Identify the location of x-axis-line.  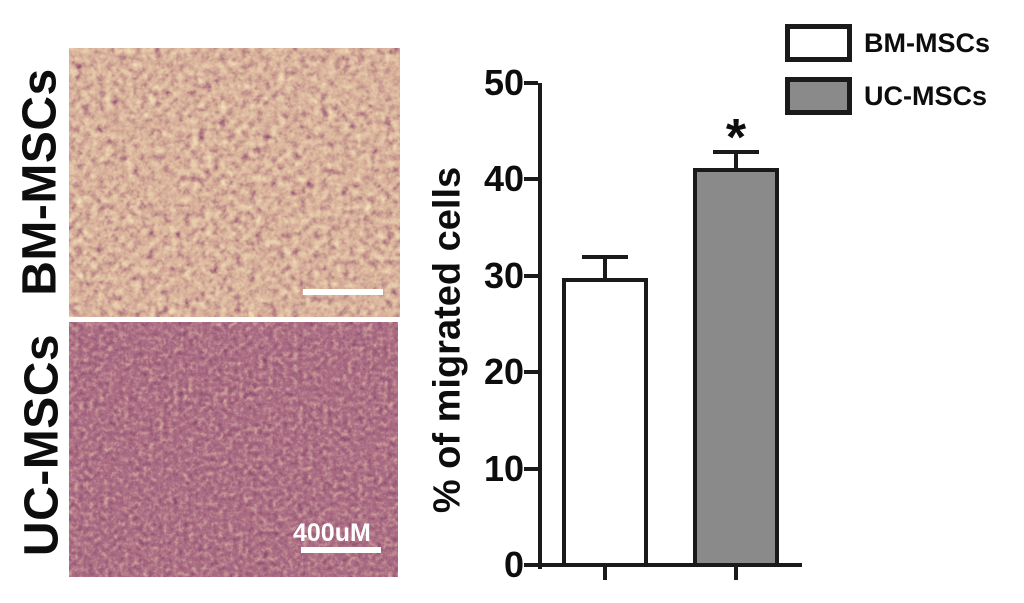
(664, 565).